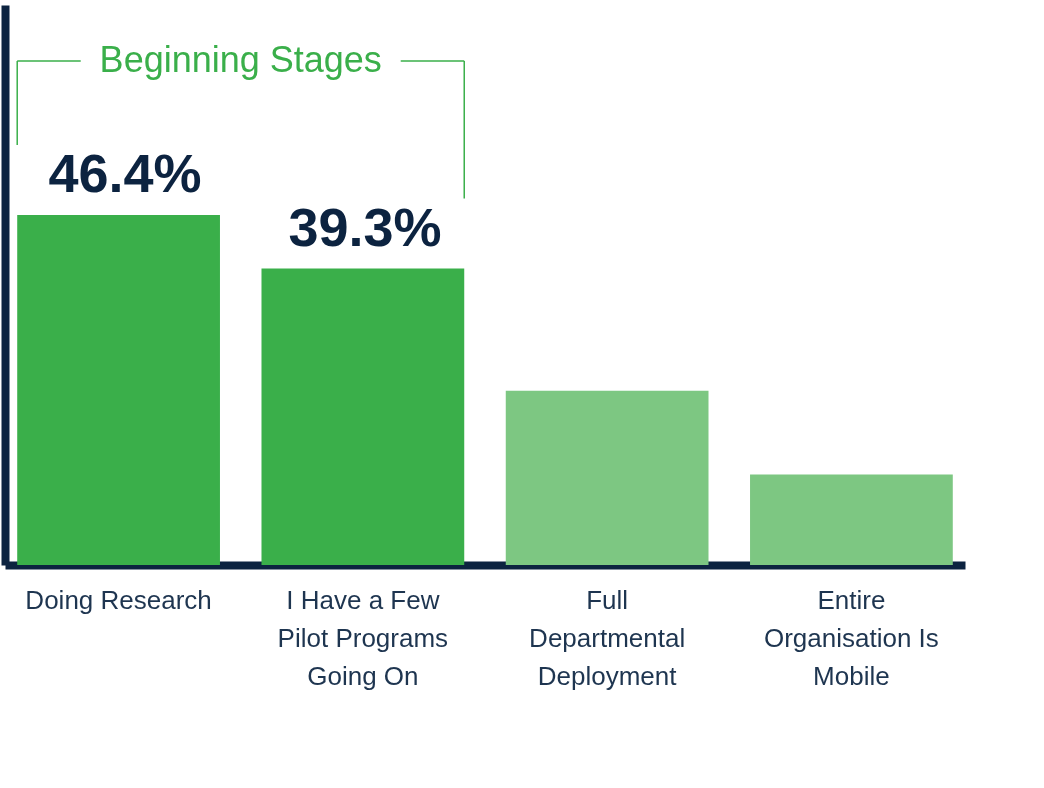 The height and width of the screenshot is (788, 1044). I want to click on x-tick-label: Entire Organisation Is Mobile, so click(851, 637).